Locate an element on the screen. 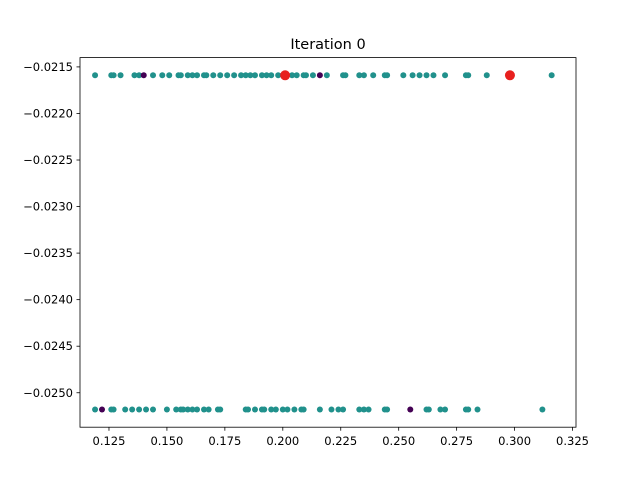  x-tick-label: 0.250 is located at coordinates (398, 441).